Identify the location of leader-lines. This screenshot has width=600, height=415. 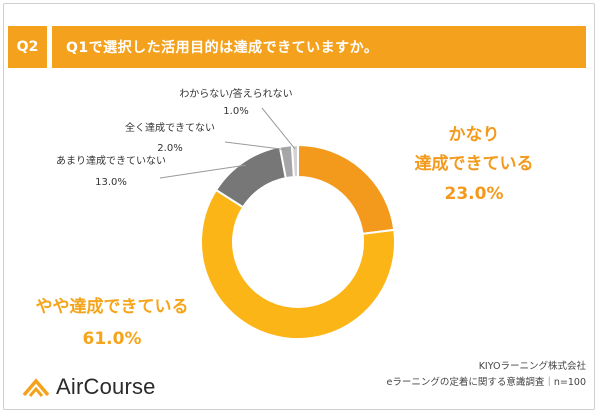
(227, 143).